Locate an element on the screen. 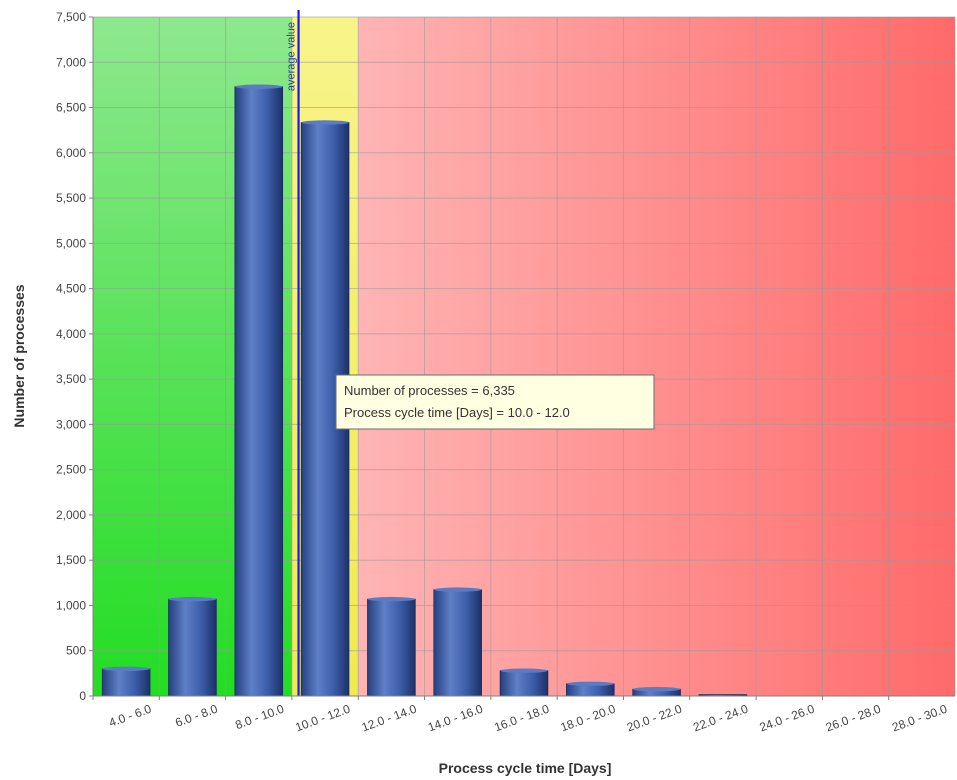 This screenshot has width=957, height=780. y-tick-label: 5,500 is located at coordinates (71, 198).